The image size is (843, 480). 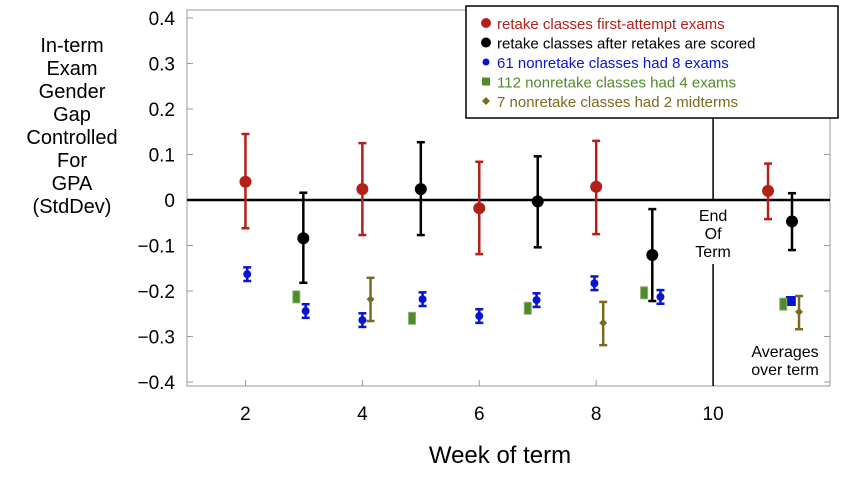 What do you see at coordinates (611, 24) in the screenshot?
I see `legend-label: retake classes first-attempt exams` at bounding box center [611, 24].